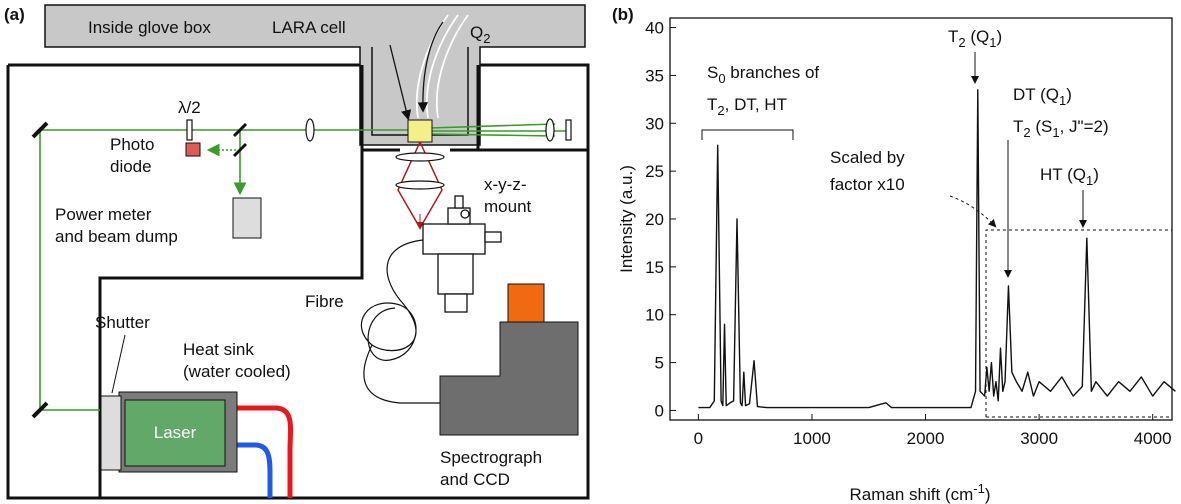  Describe the element at coordinates (131, 166) in the screenshot. I see `photodiode-label: diode` at that location.